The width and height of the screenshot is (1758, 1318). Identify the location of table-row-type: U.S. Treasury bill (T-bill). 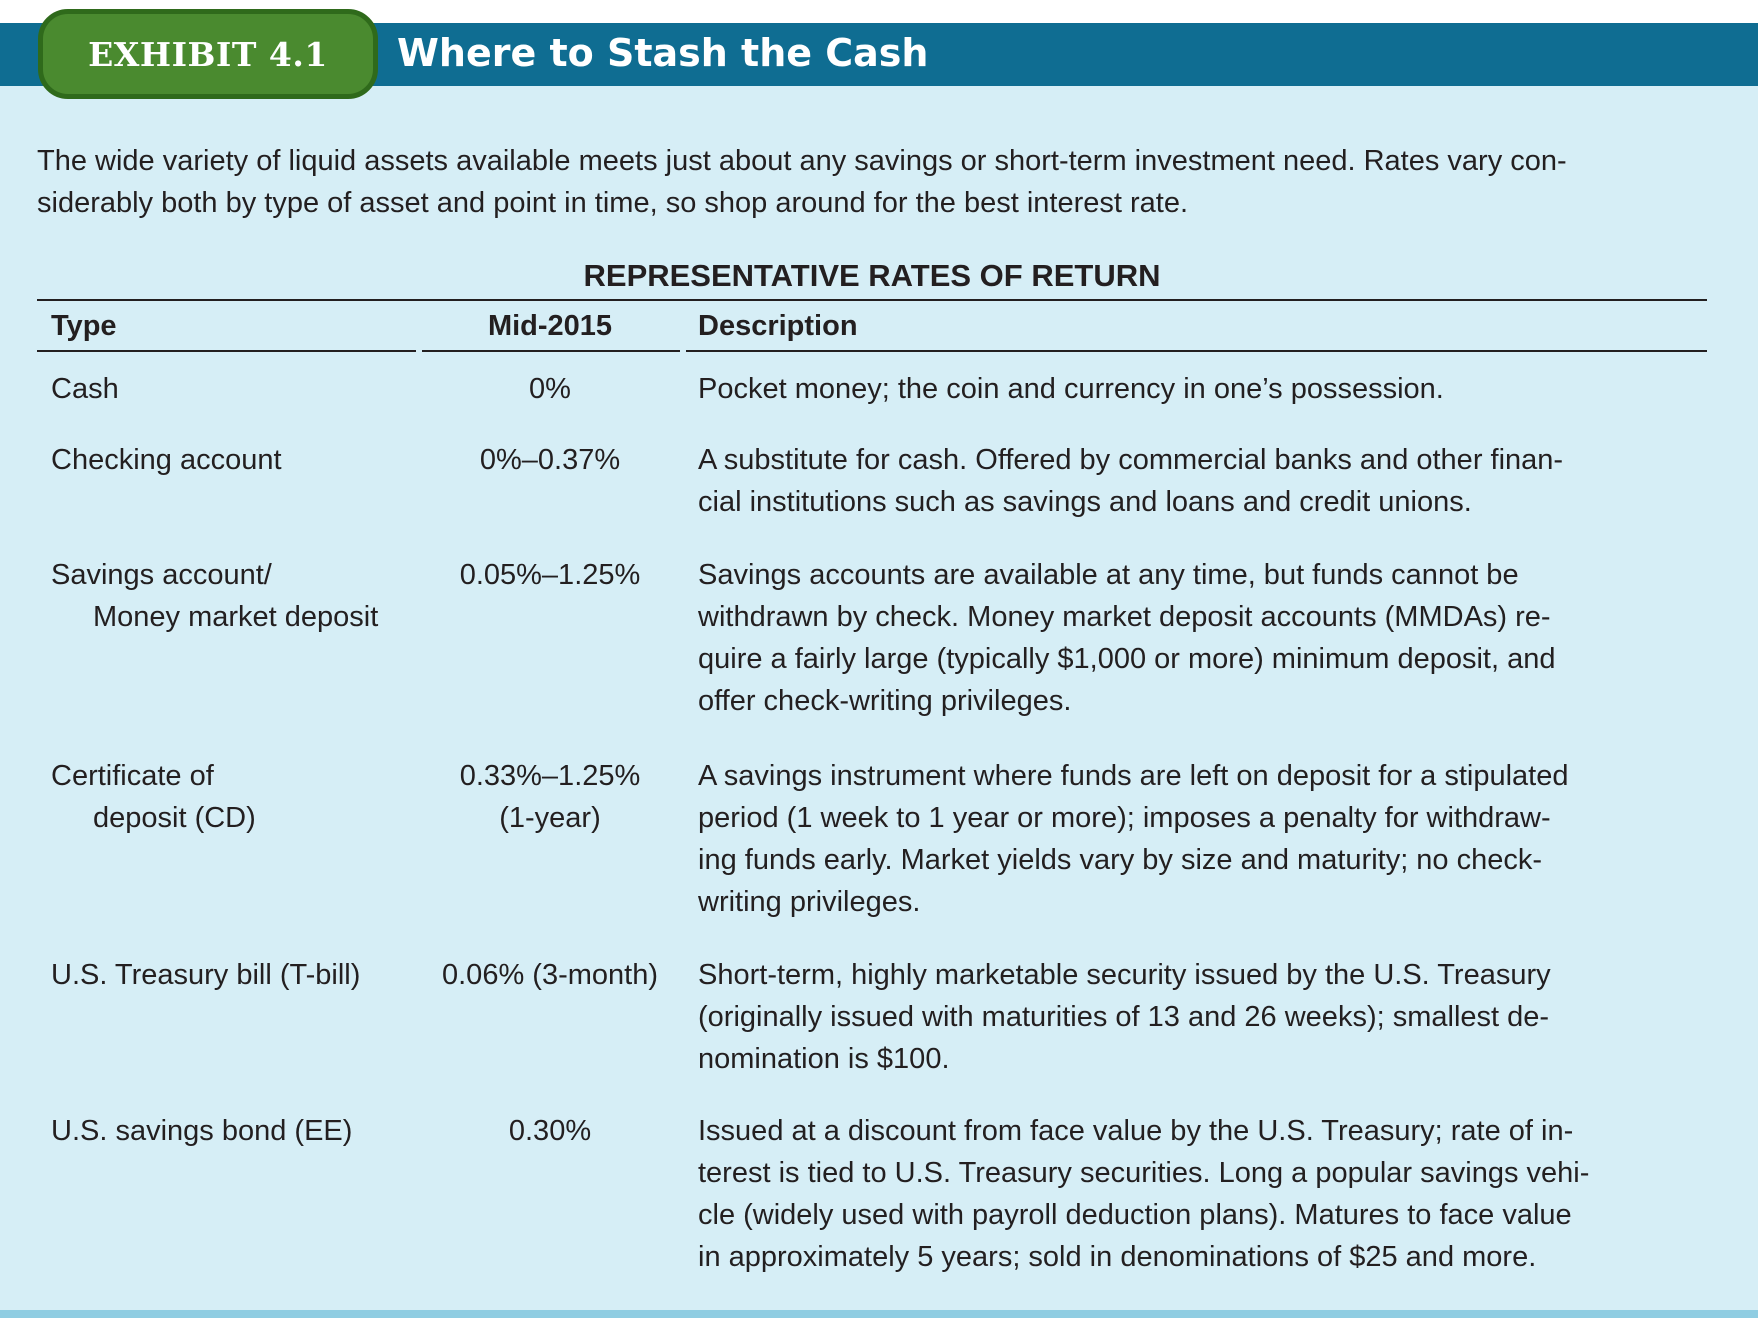
(241, 975).